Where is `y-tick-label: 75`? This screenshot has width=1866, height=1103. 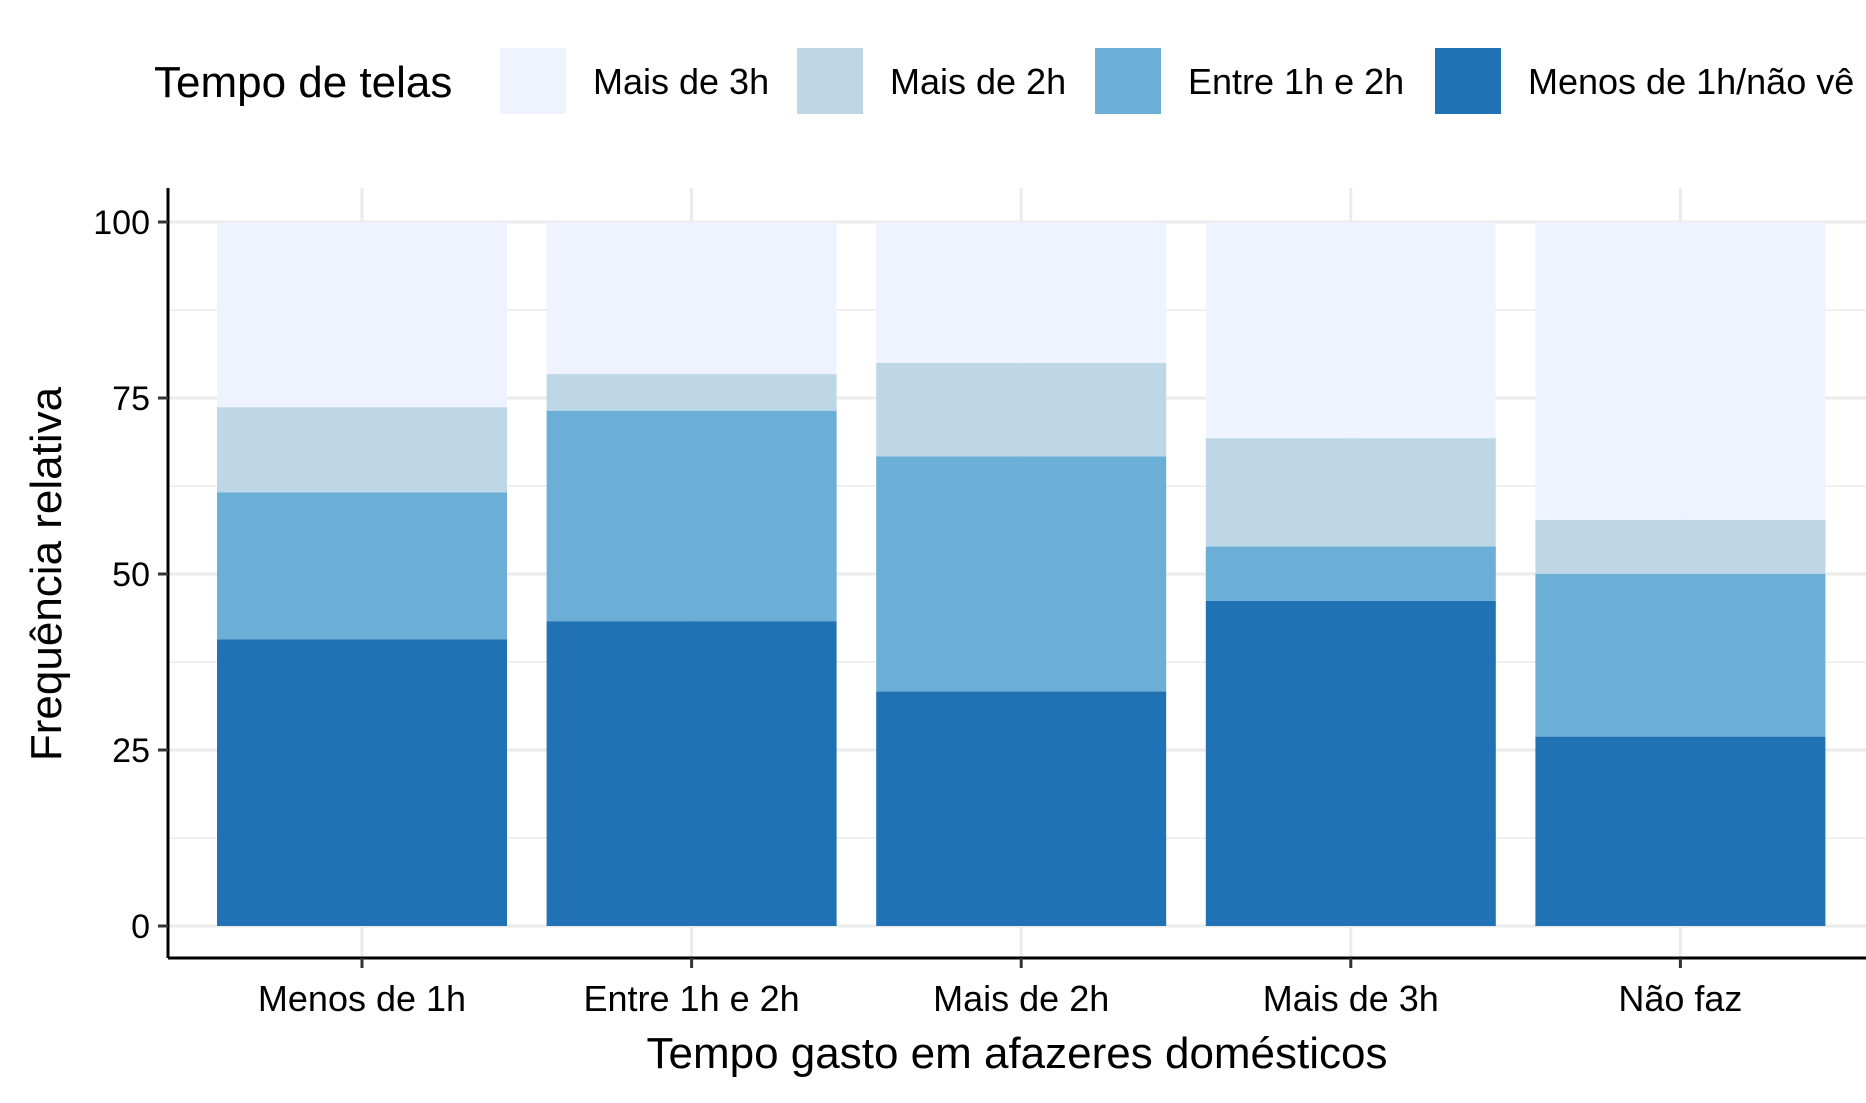
y-tick-label: 75 is located at coordinates (131, 399).